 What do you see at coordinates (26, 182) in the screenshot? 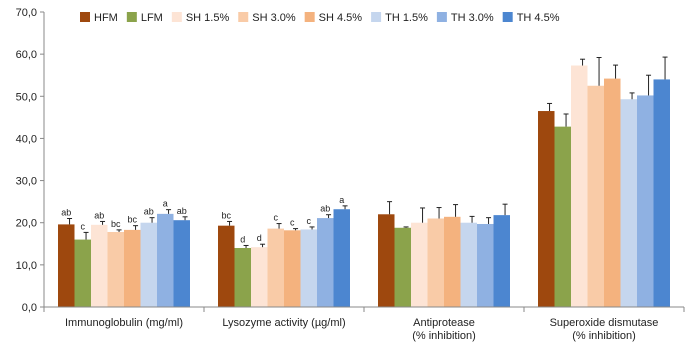
I see `y-tick-label: 30,0` at bounding box center [26, 182].